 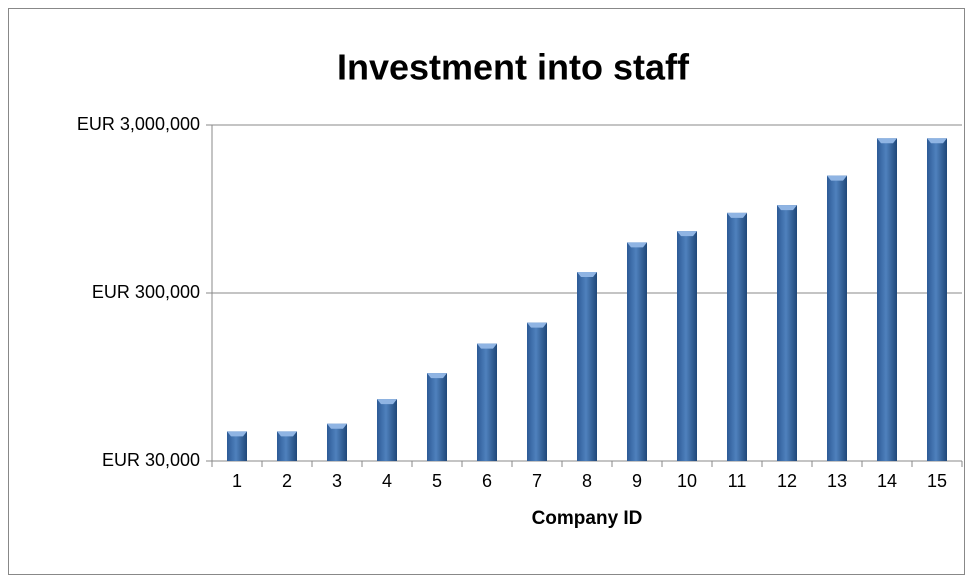 What do you see at coordinates (237, 481) in the screenshot?
I see `x-tick-label: 1` at bounding box center [237, 481].